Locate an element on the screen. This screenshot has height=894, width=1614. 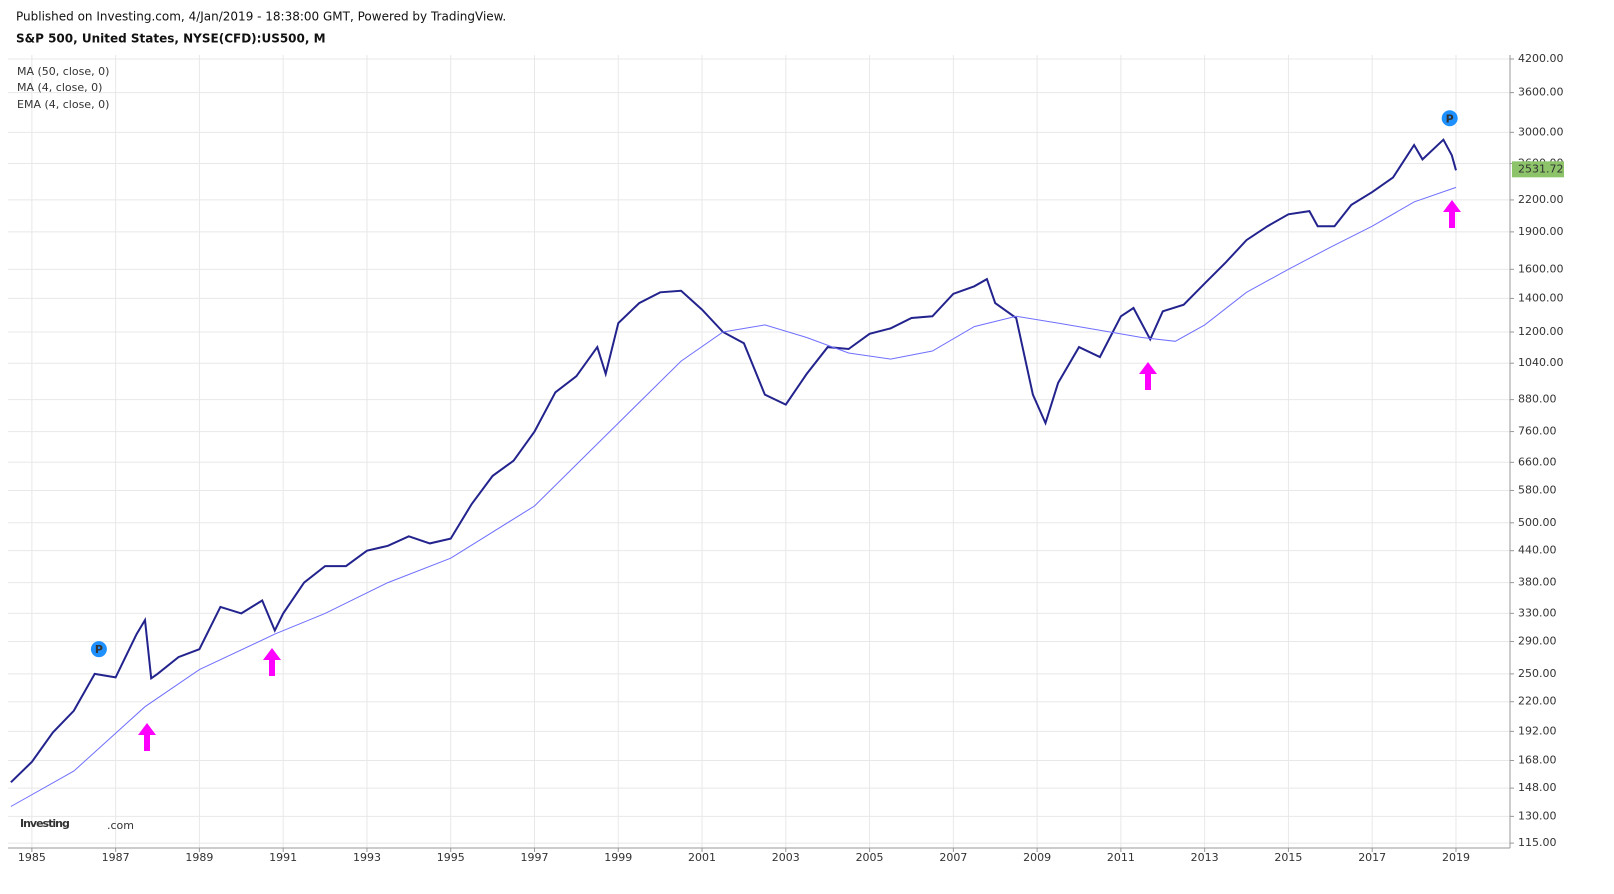
y-tick-label: 250.00 is located at coordinates (1537, 673).